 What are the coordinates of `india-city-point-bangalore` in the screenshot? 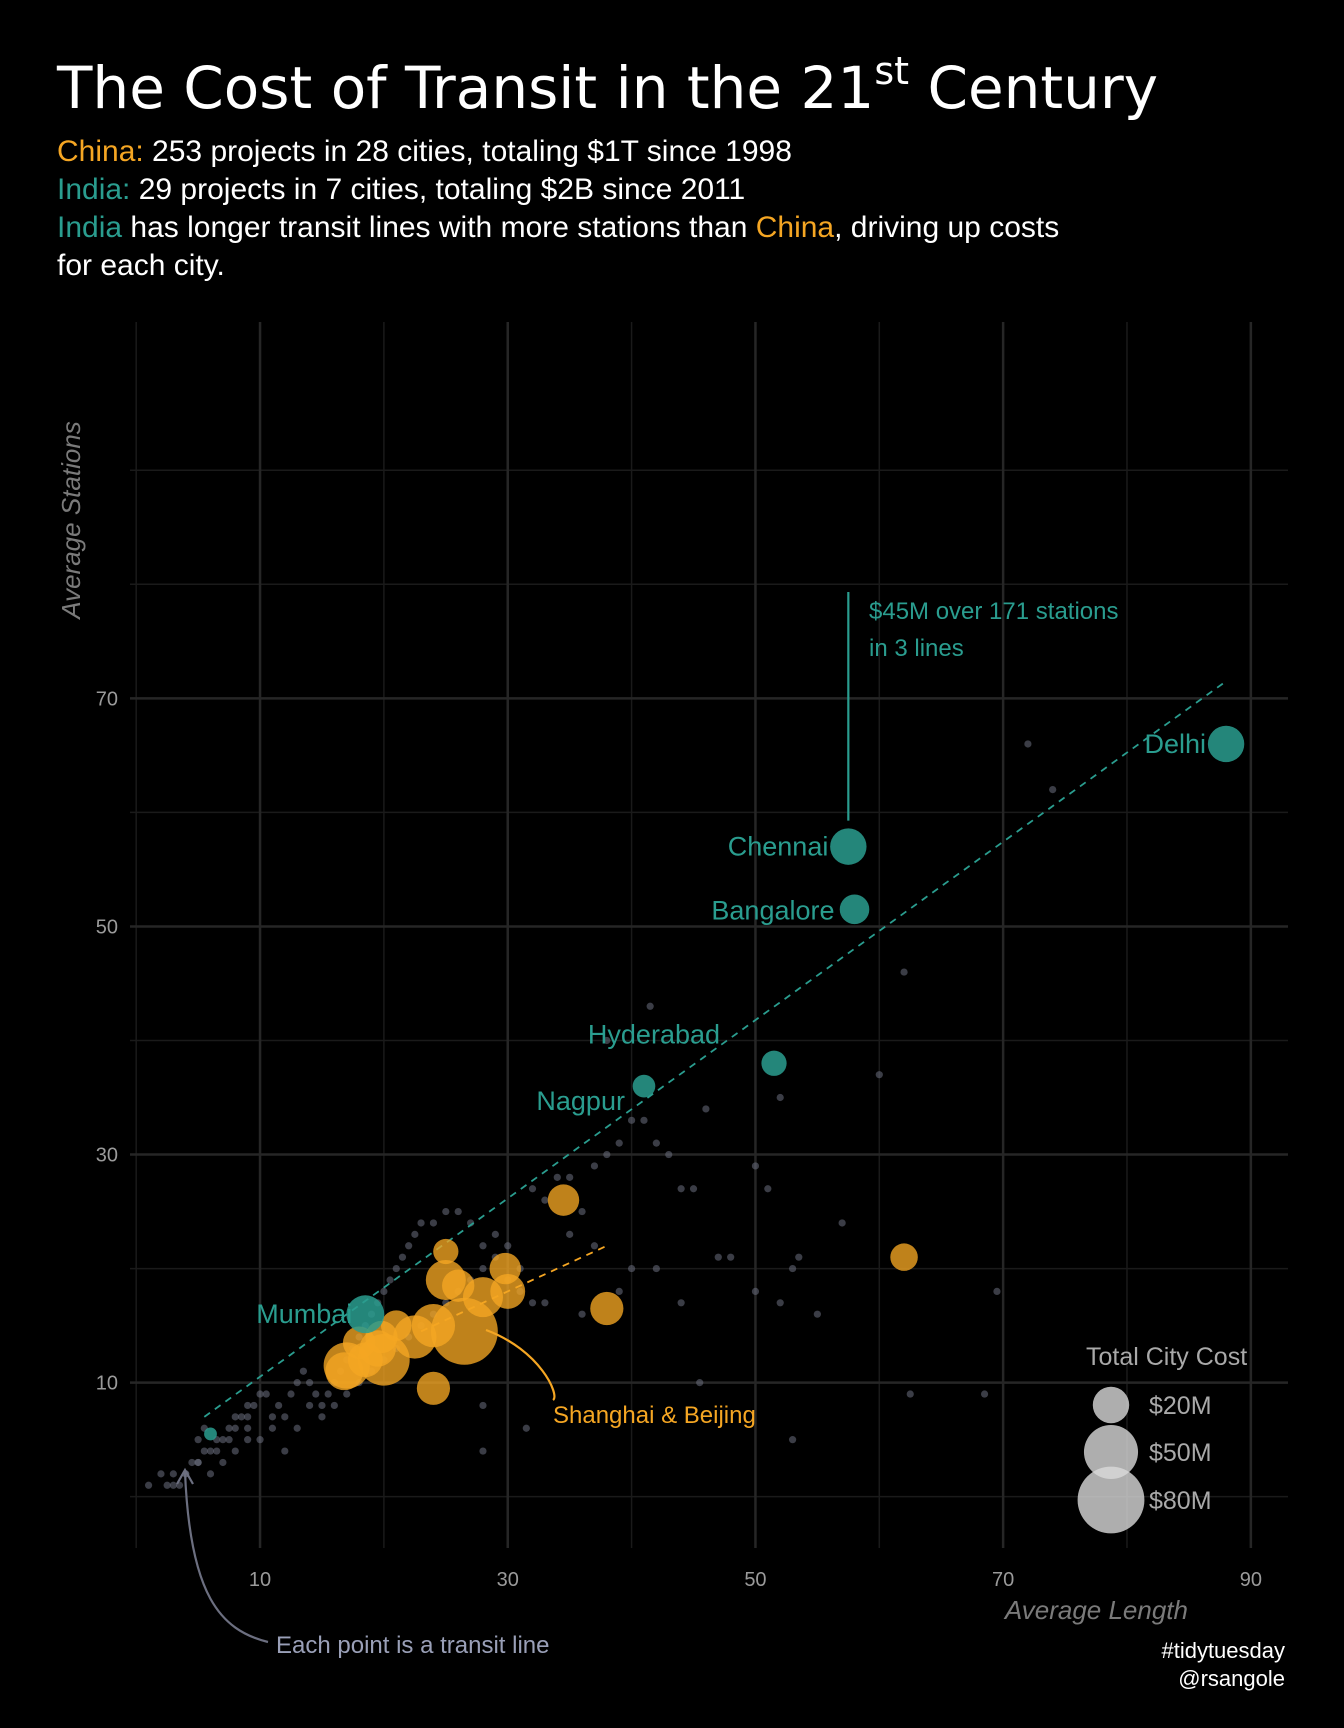 It's located at (854, 909).